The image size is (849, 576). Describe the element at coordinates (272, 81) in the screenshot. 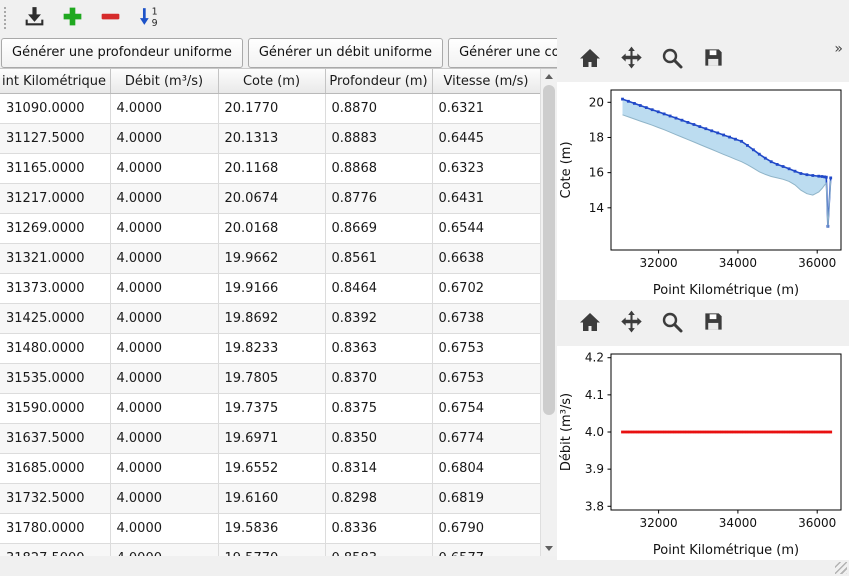

I see `column-header: Cote (m)` at that location.